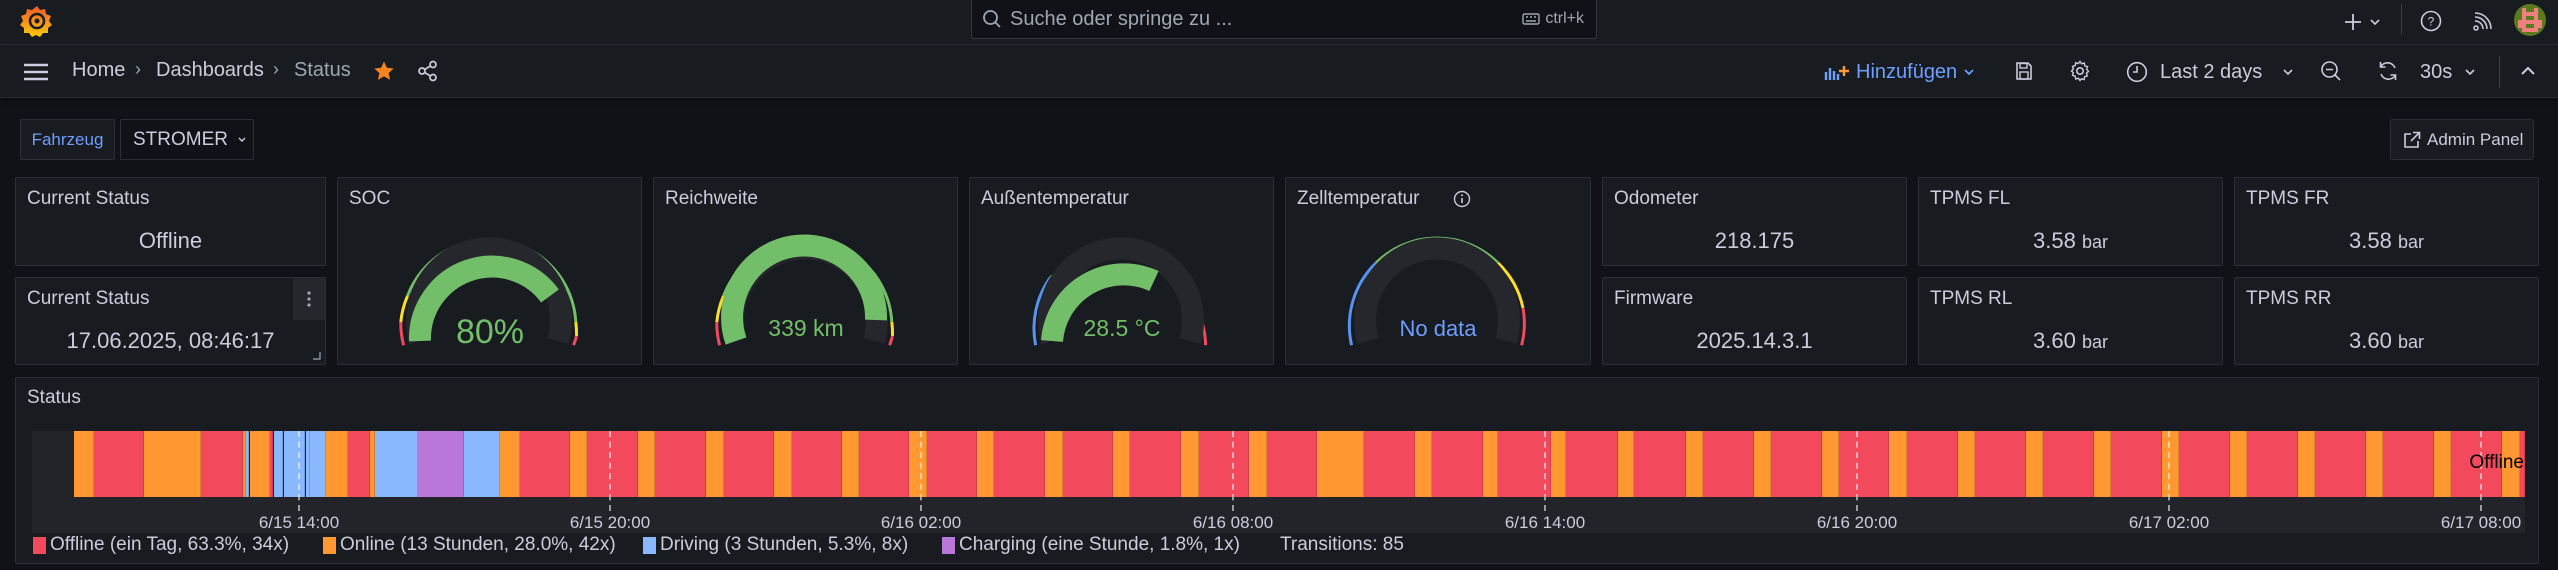  What do you see at coordinates (2331, 71) in the screenshot?
I see `zoom-out-button` at bounding box center [2331, 71].